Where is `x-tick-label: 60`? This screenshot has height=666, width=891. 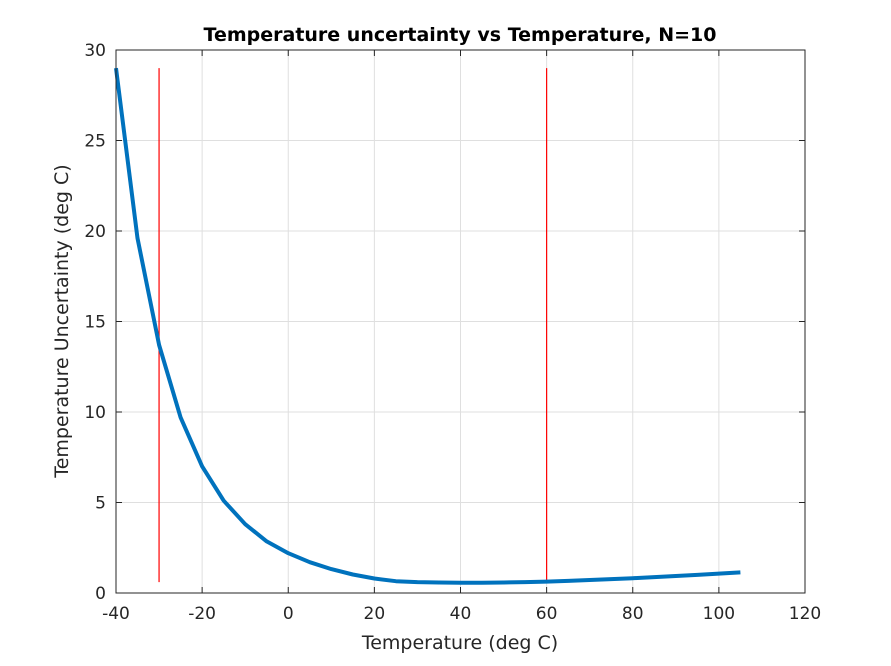 x-tick-label: 60 is located at coordinates (547, 614).